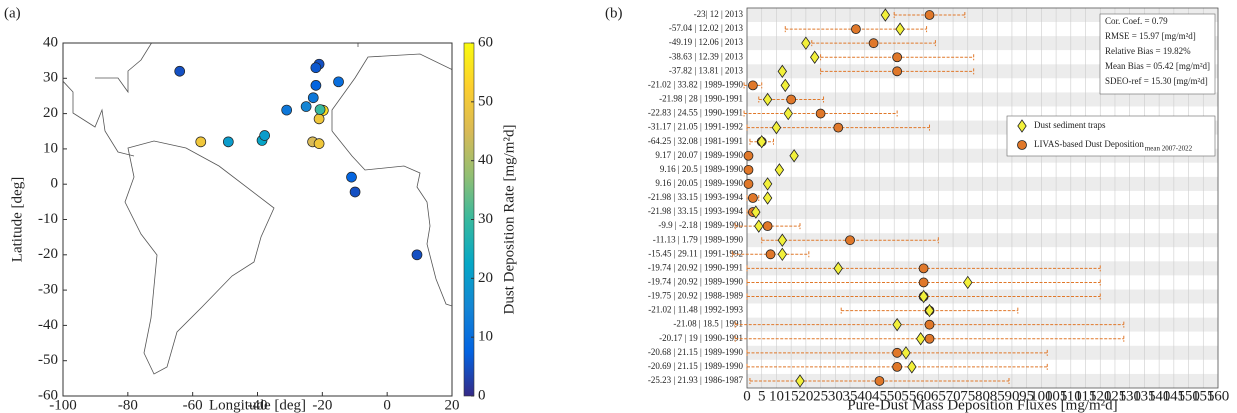 This screenshot has height=413, width=1237. Describe the element at coordinates (791, 396) in the screenshot. I see `x-tick-label: 15` at that location.